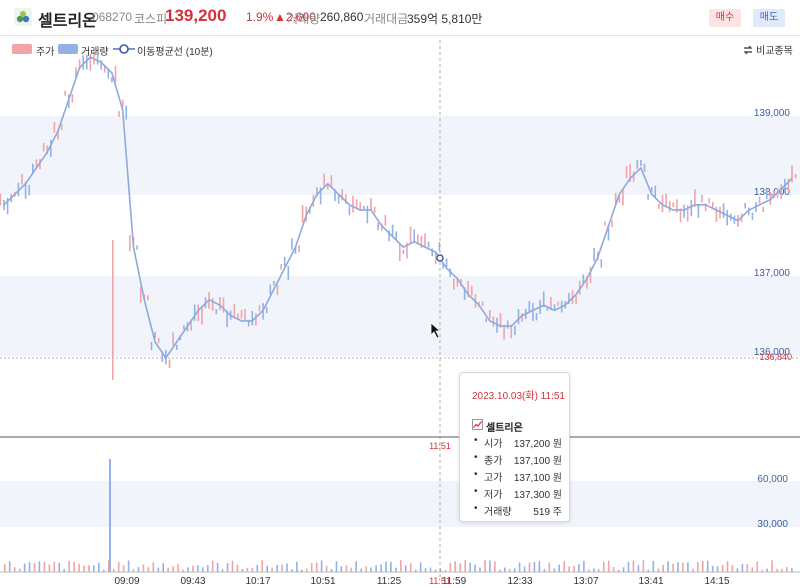 This screenshot has height=588, width=800. Describe the element at coordinates (772, 352) in the screenshot. I see `price-axis-tick: 136,000` at that location.